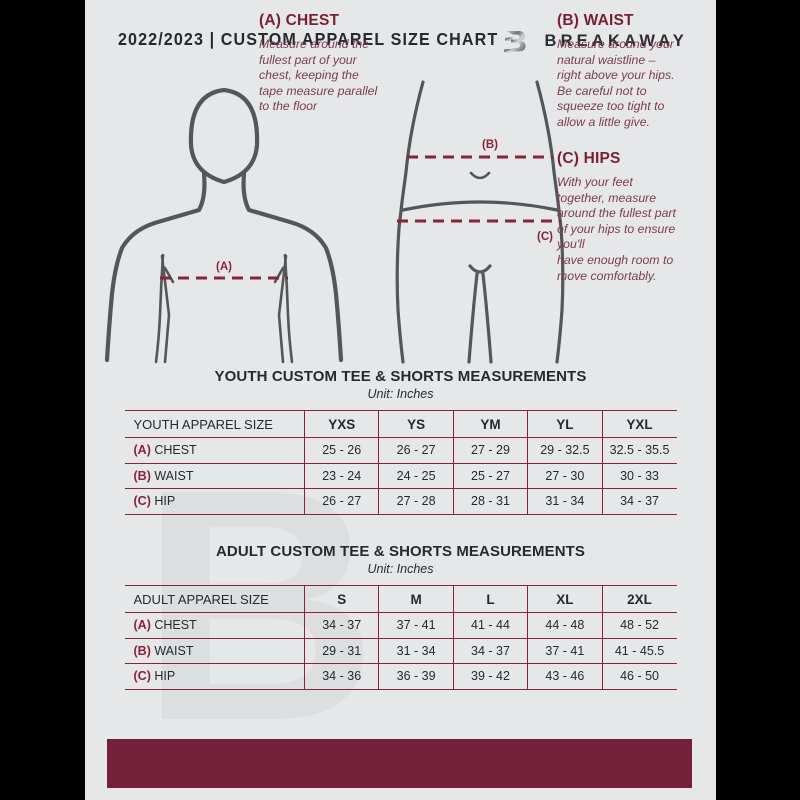  Describe the element at coordinates (490, 625) in the screenshot. I see `adult-cell-chest-2: 41 - 44` at that location.